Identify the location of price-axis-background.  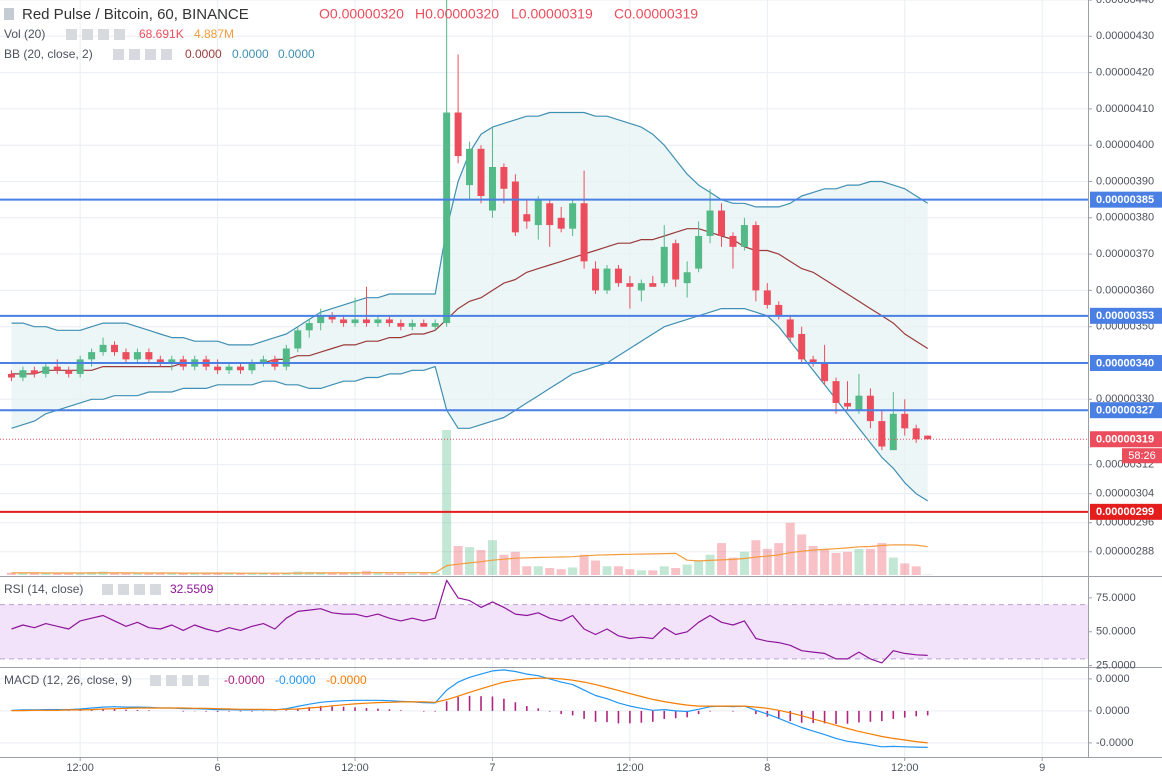
(1125, 388).